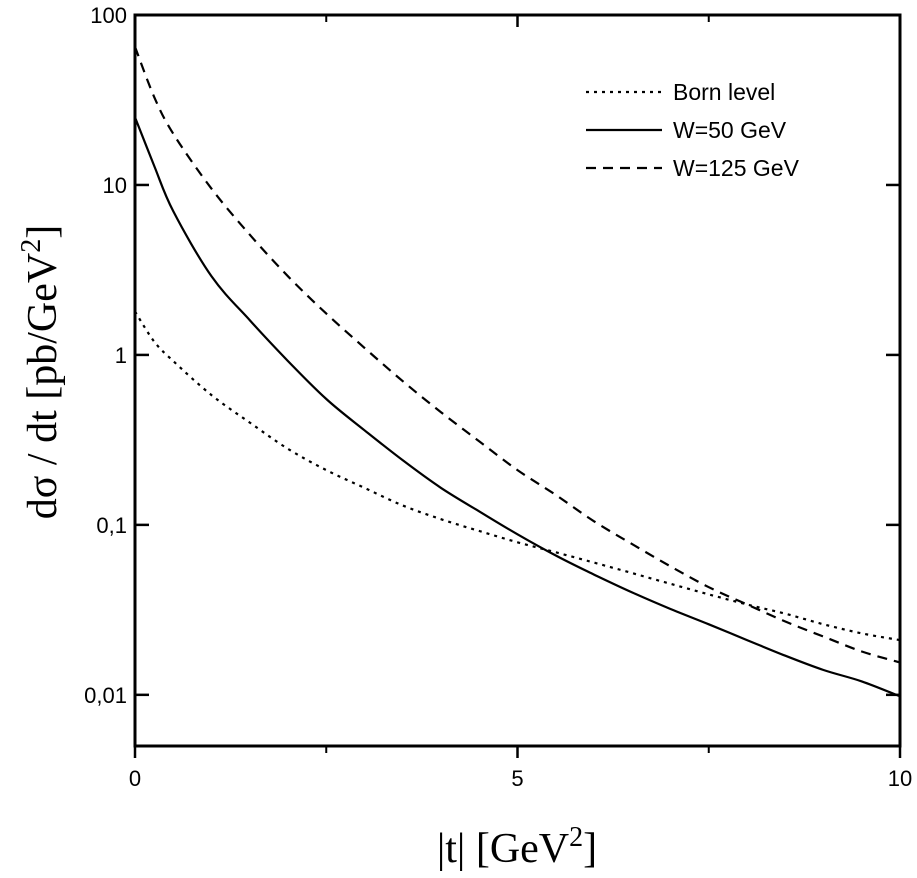 Image resolution: width=917 pixels, height=878 pixels. Describe the element at coordinates (111, 525) in the screenshot. I see `y-tick-label: 0,1` at that location.